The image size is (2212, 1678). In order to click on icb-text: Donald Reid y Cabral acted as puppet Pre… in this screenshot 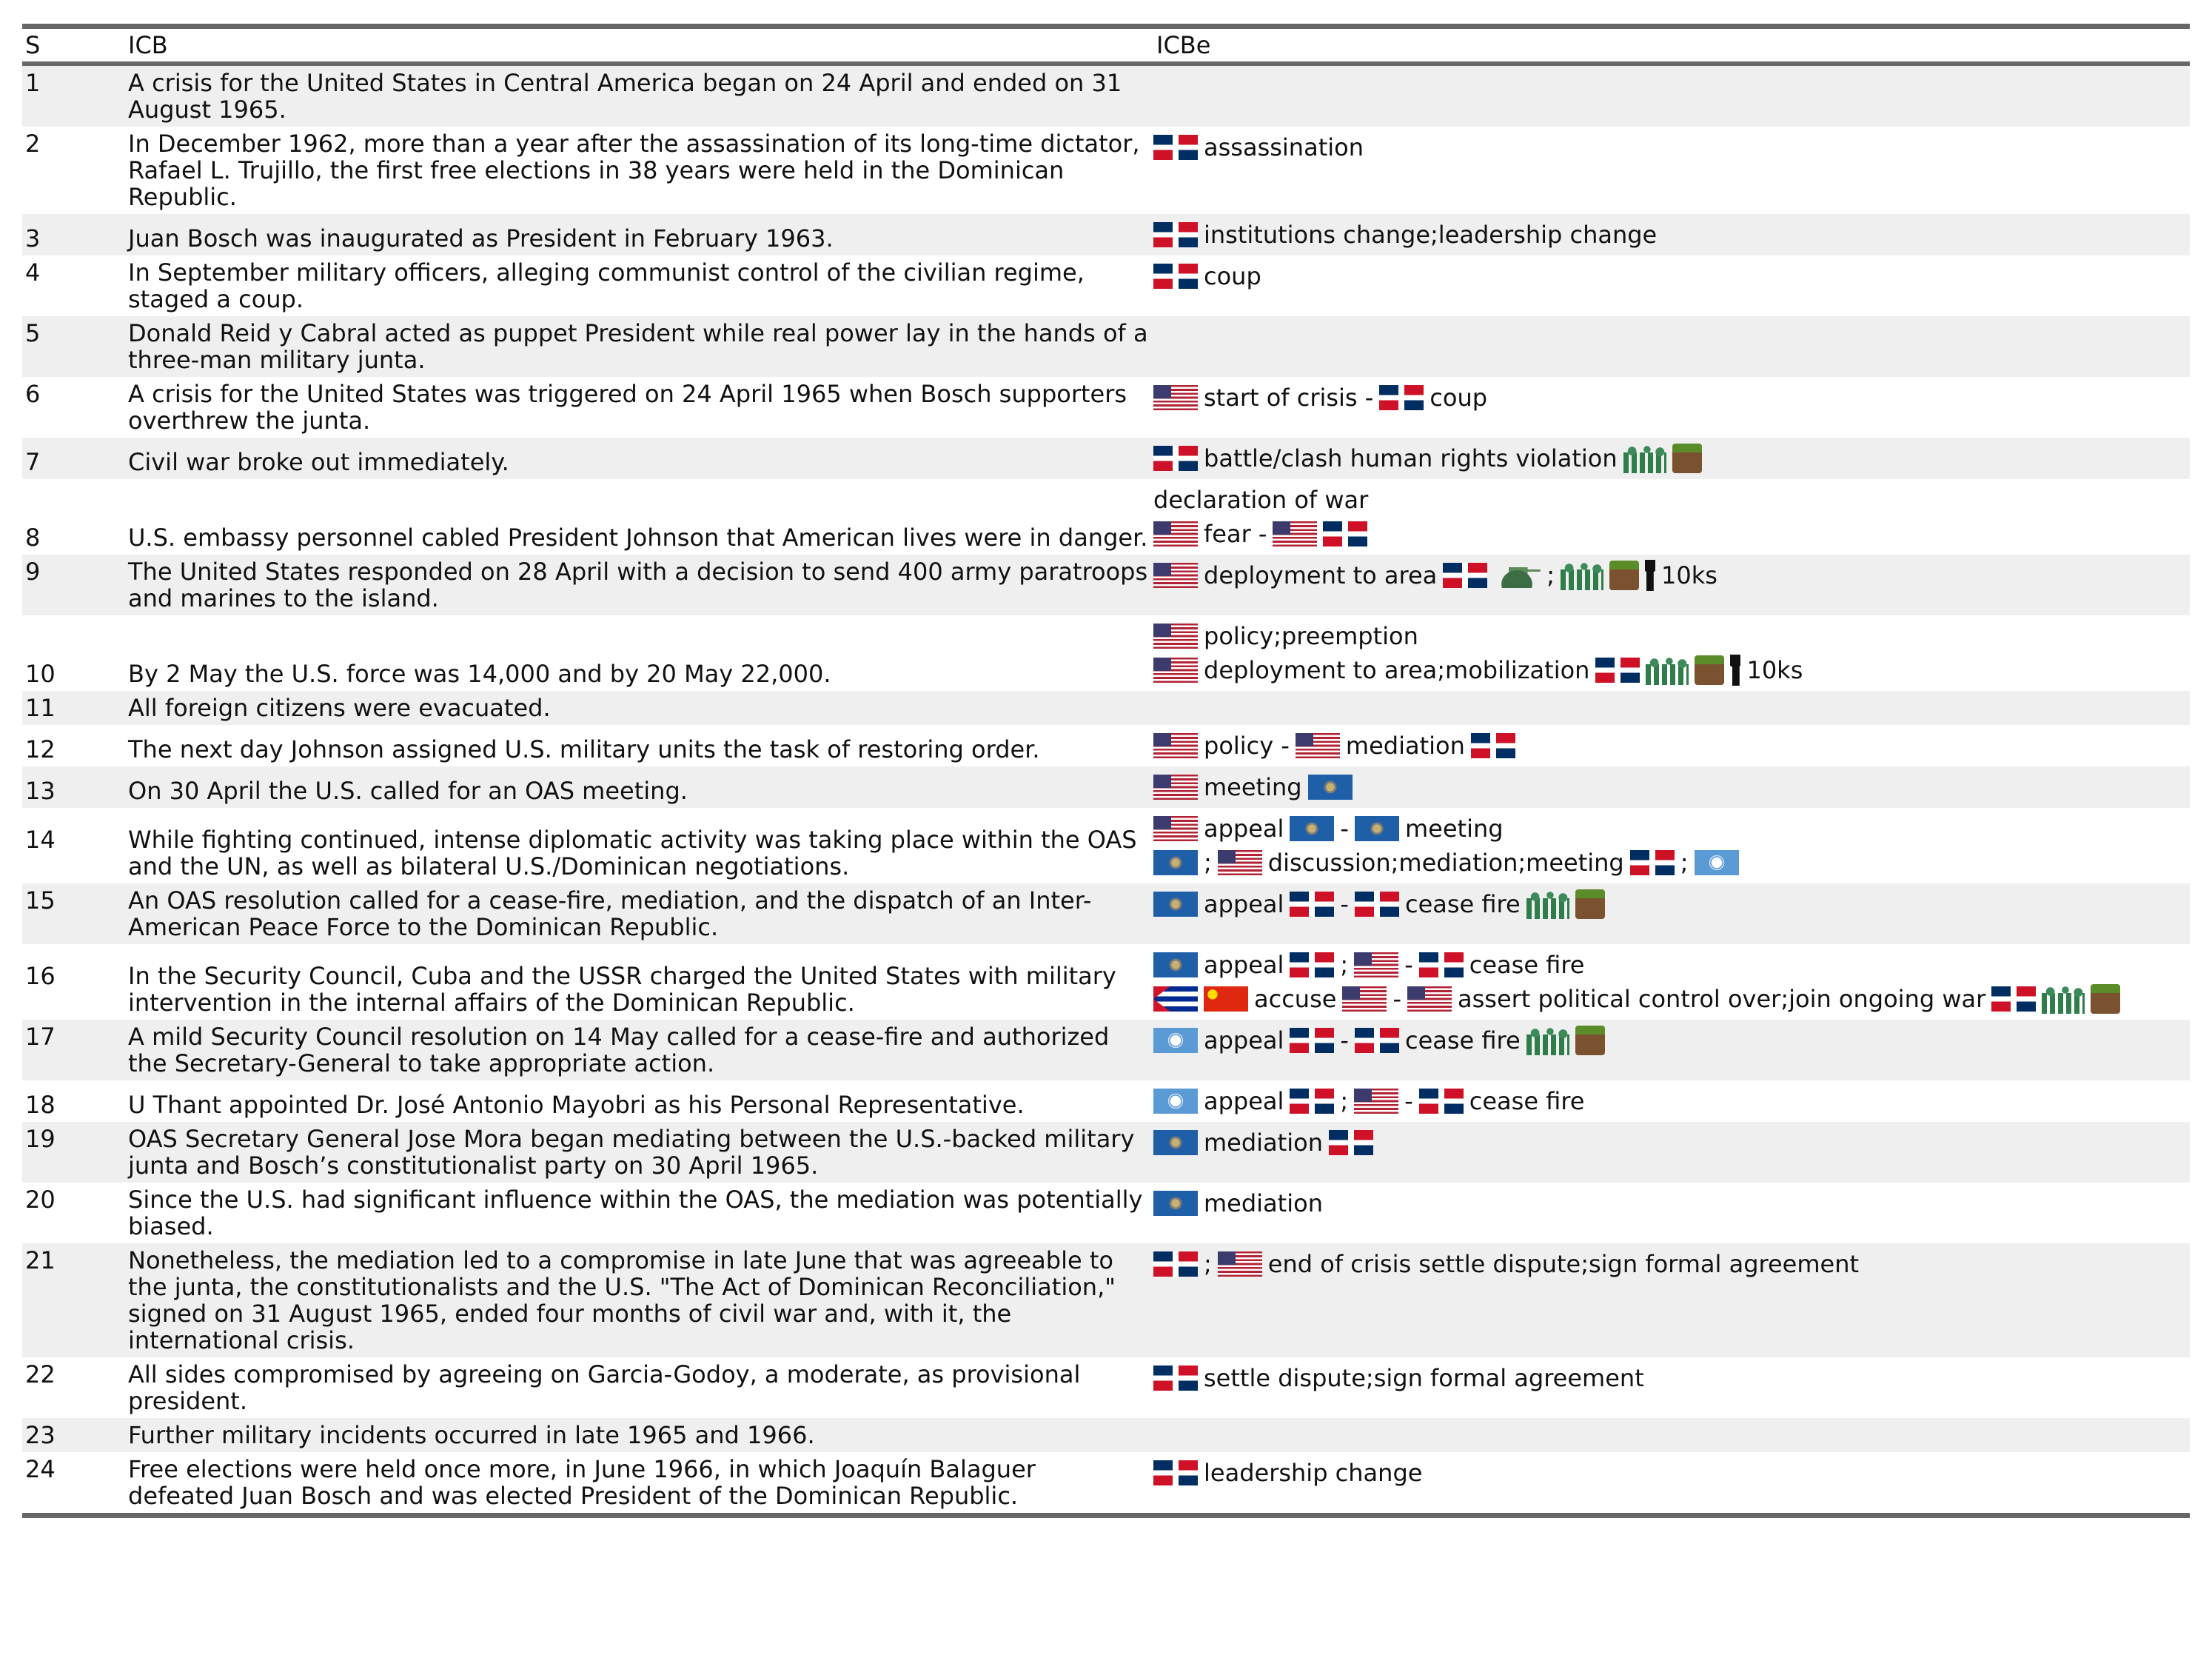, I will do `click(638, 346)`.